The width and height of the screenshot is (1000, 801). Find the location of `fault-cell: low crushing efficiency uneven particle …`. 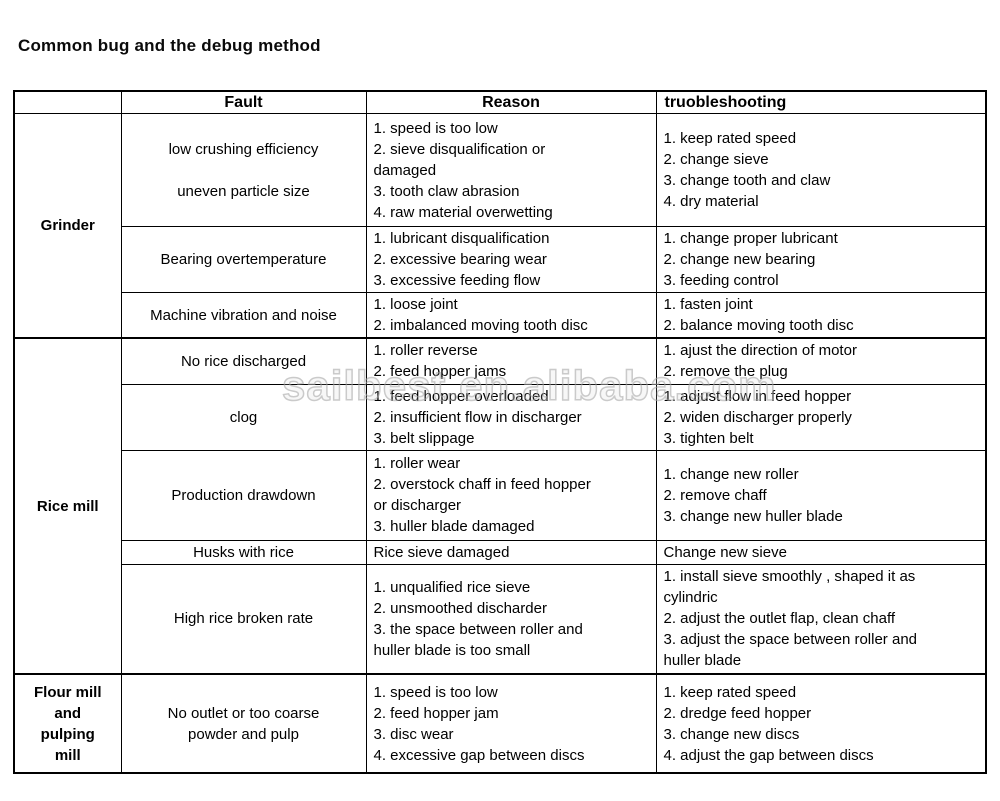

fault-cell: low crushing efficiency uneven particle … is located at coordinates (243, 170).